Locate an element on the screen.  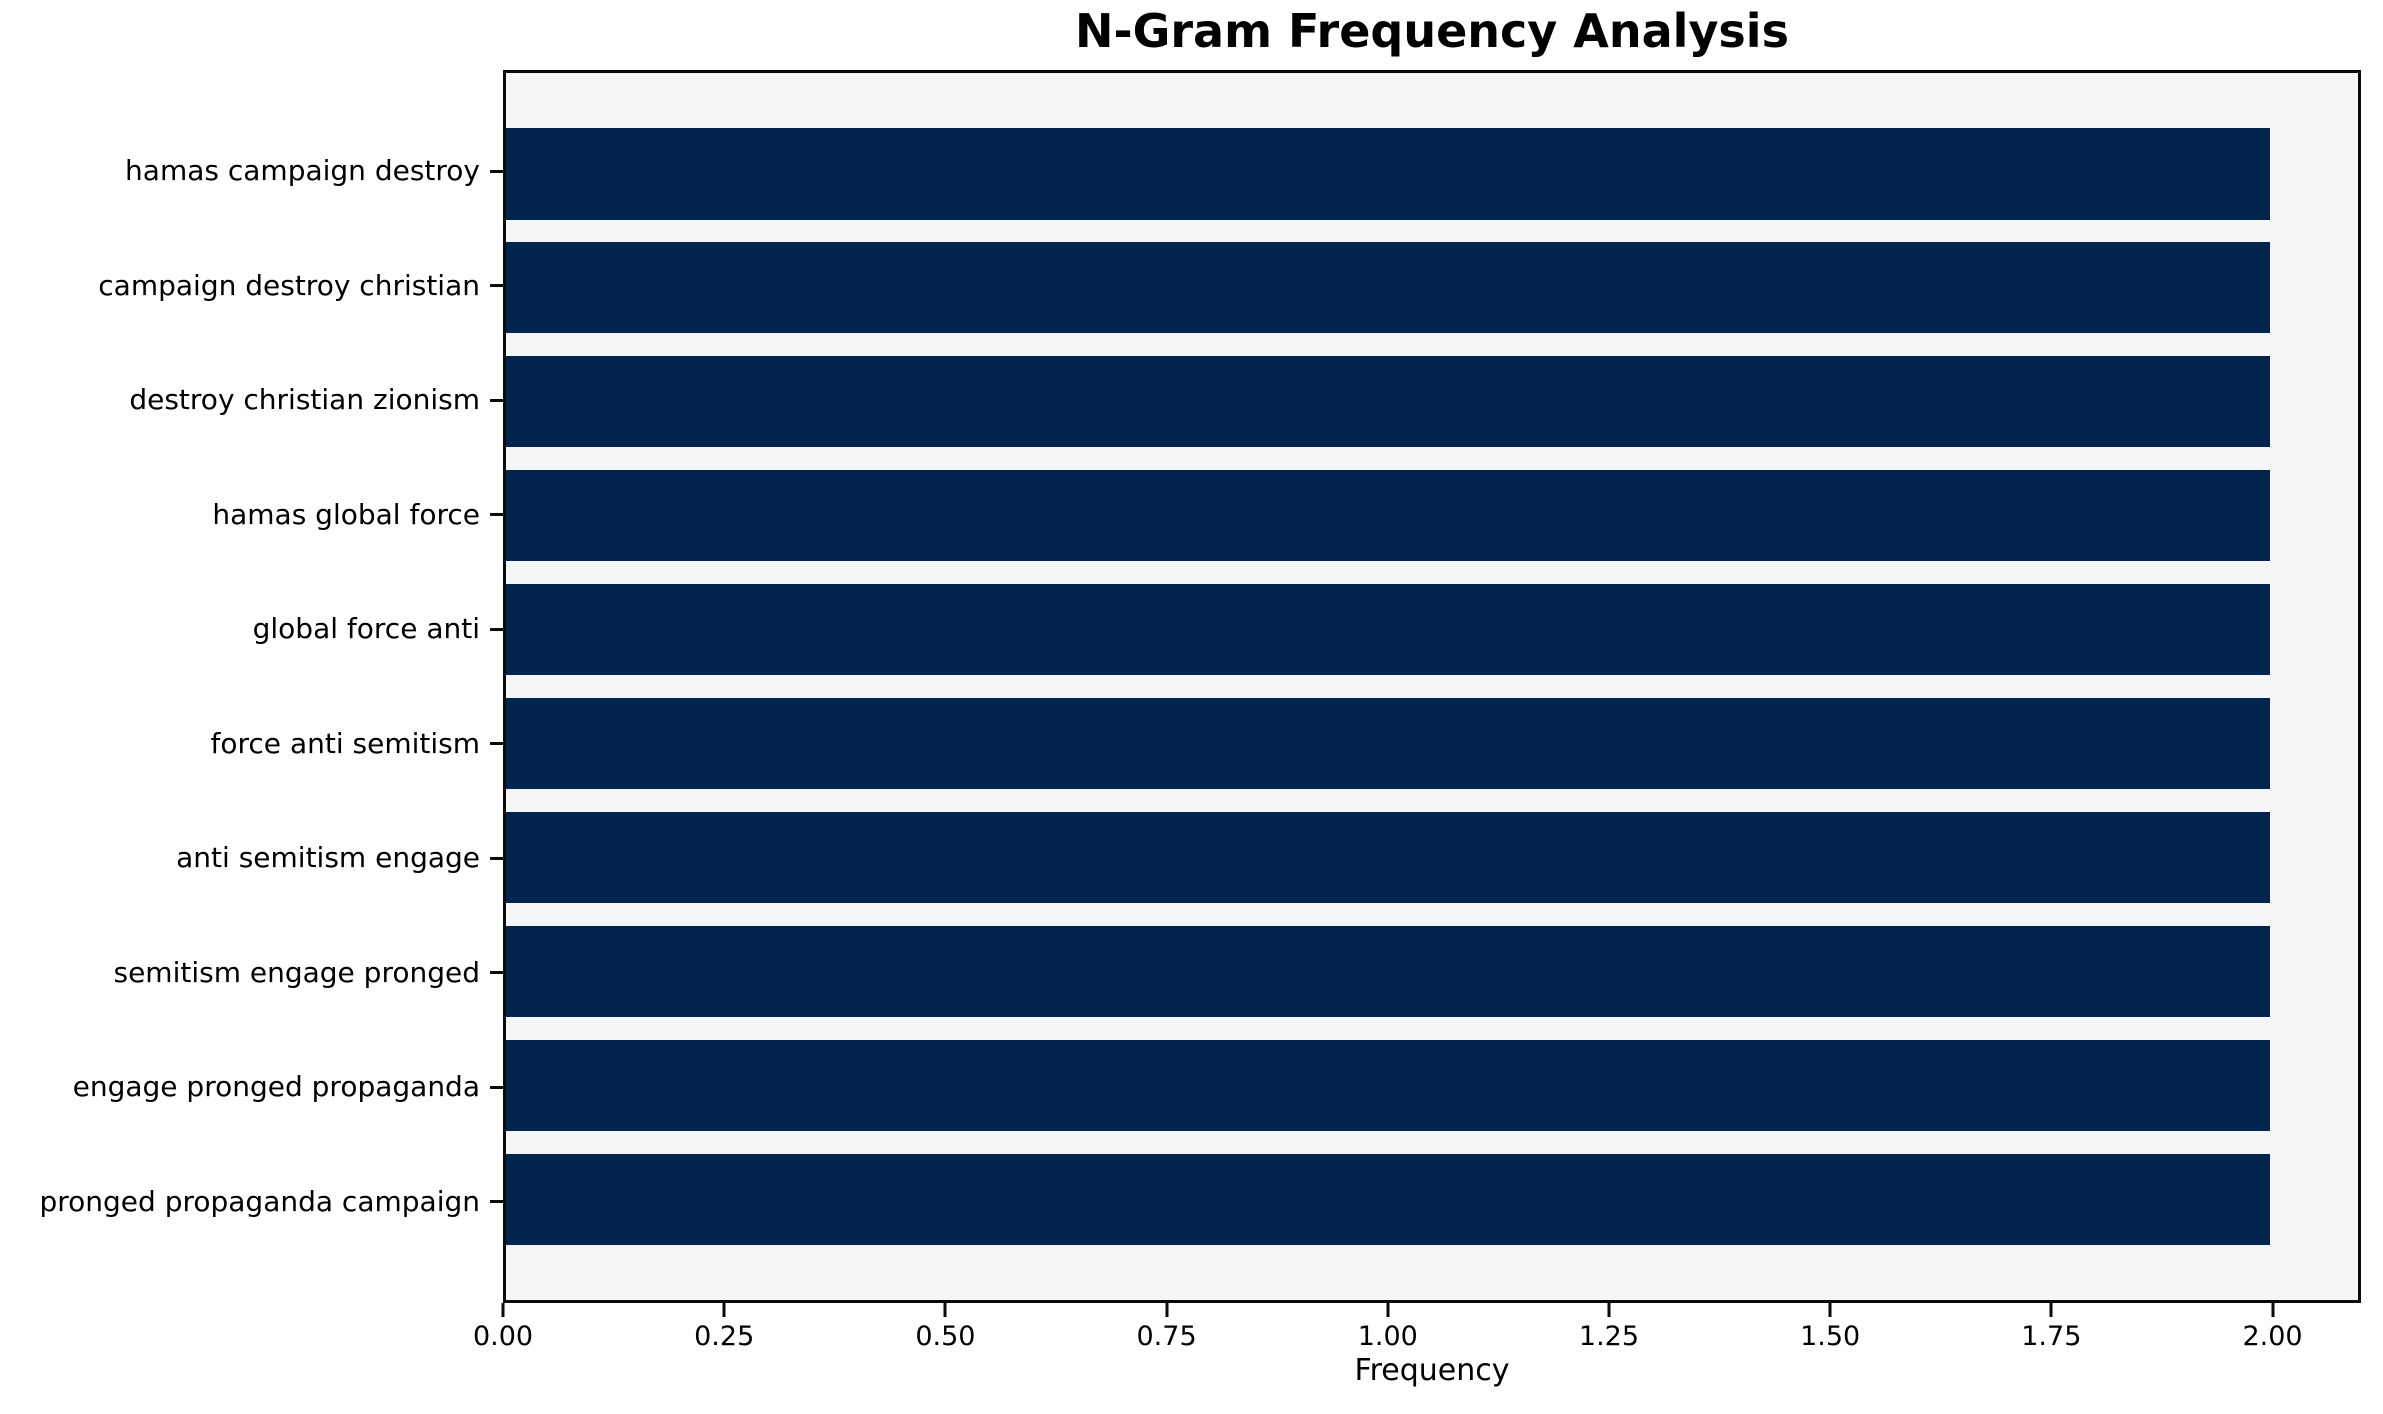
x-tick-label: 0.00 is located at coordinates (503, 1336).